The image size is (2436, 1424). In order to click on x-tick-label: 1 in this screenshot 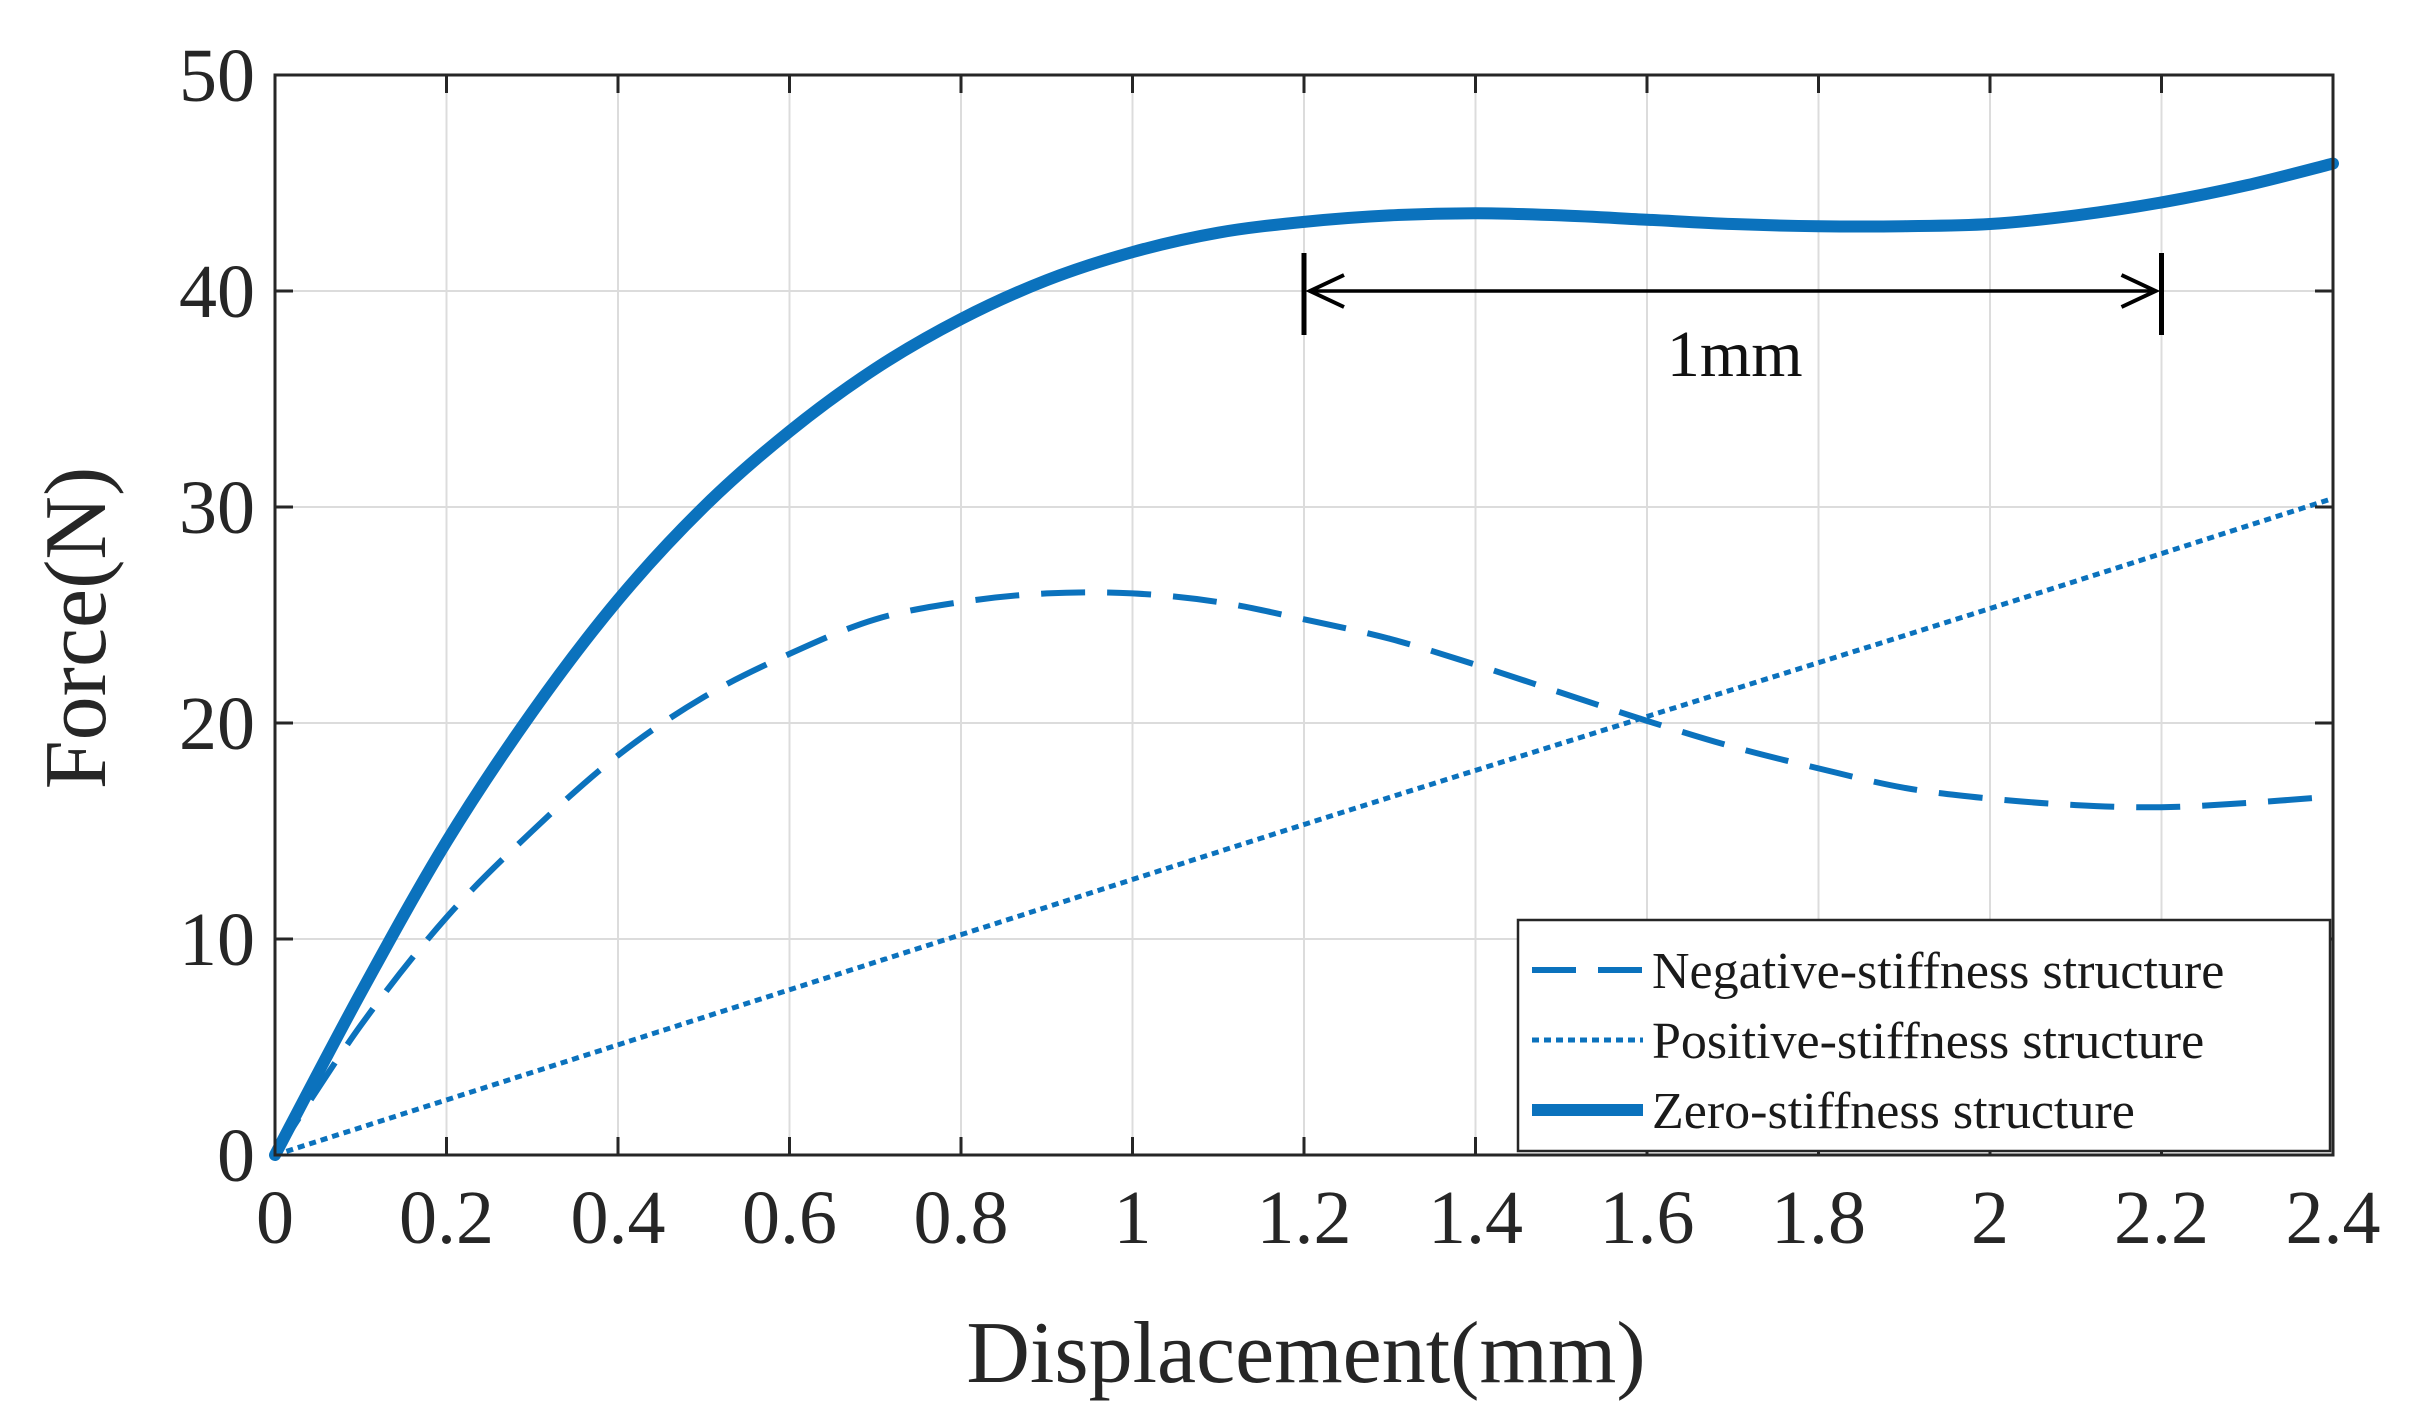, I will do `click(1133, 1218)`.